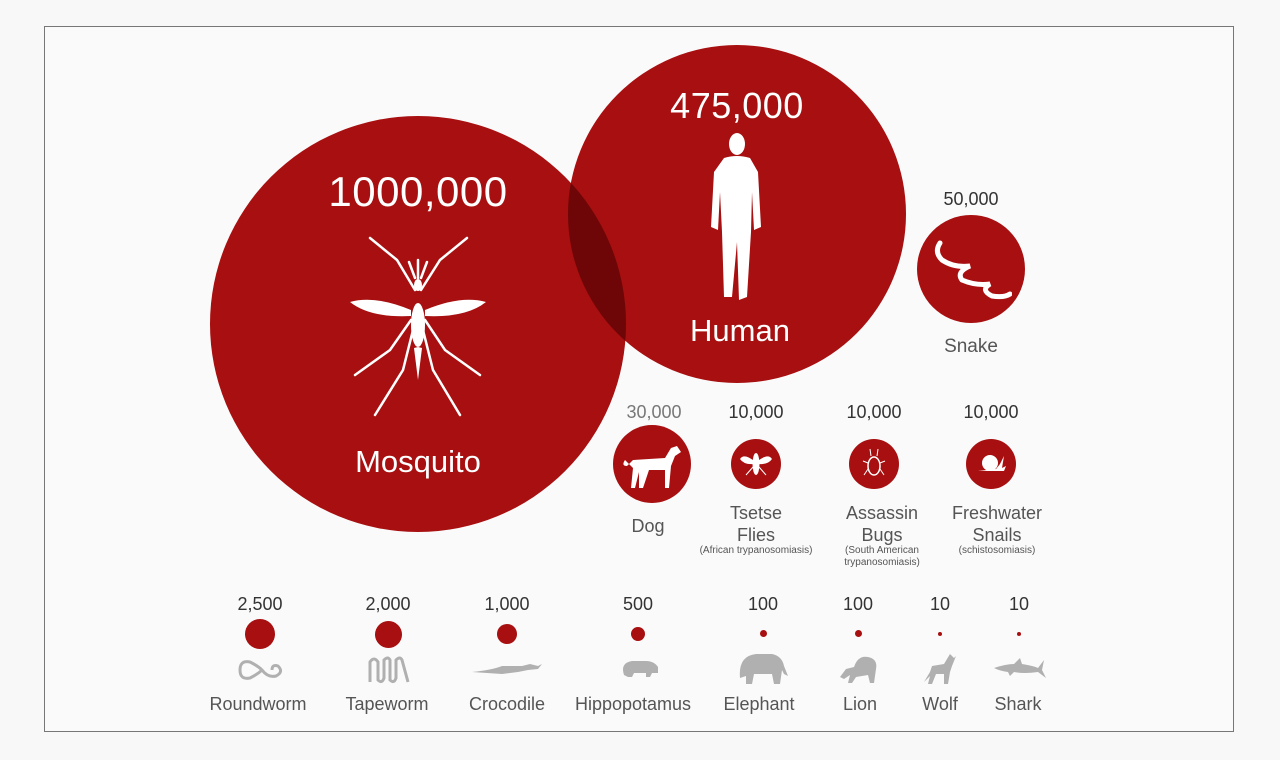 The width and height of the screenshot is (1280, 760). What do you see at coordinates (763, 633) in the screenshot?
I see `elephant-dot` at bounding box center [763, 633].